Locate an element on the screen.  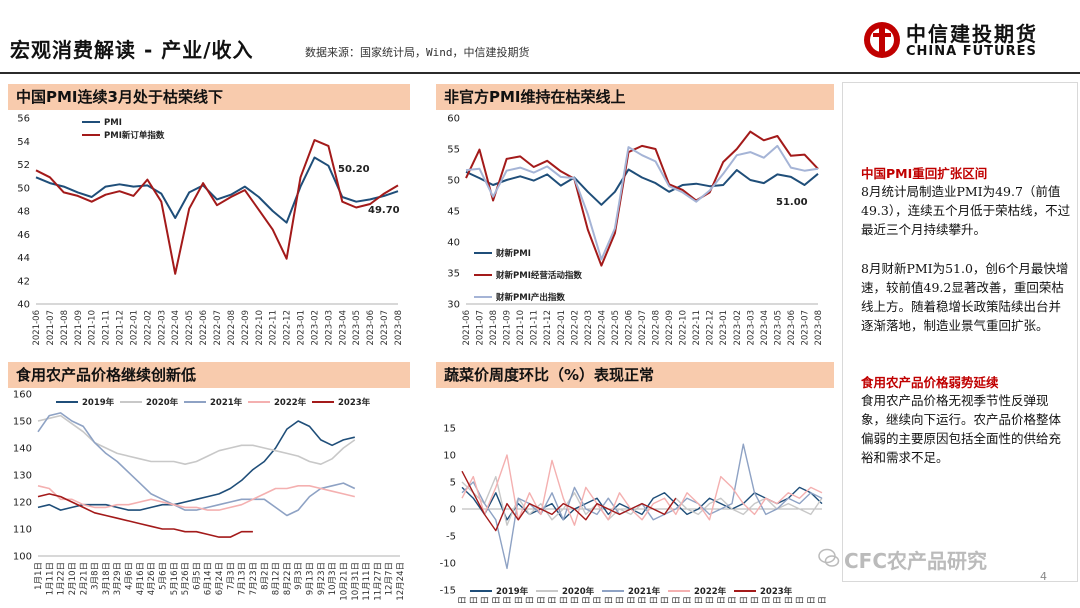
x-tick-label: 2022-03 is located at coordinates (589, 328).